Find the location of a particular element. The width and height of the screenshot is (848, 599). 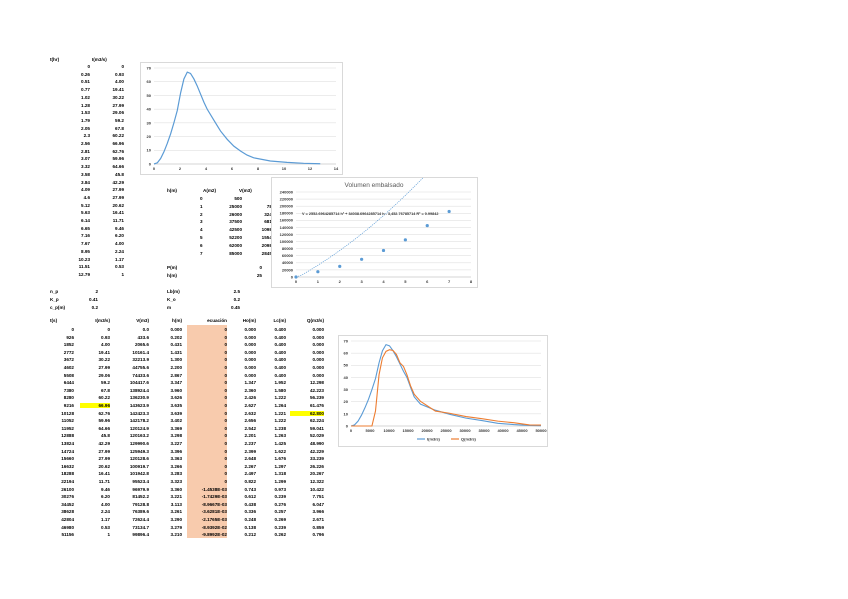

chart-title: Volumen embalsado is located at coordinates (374, 185).